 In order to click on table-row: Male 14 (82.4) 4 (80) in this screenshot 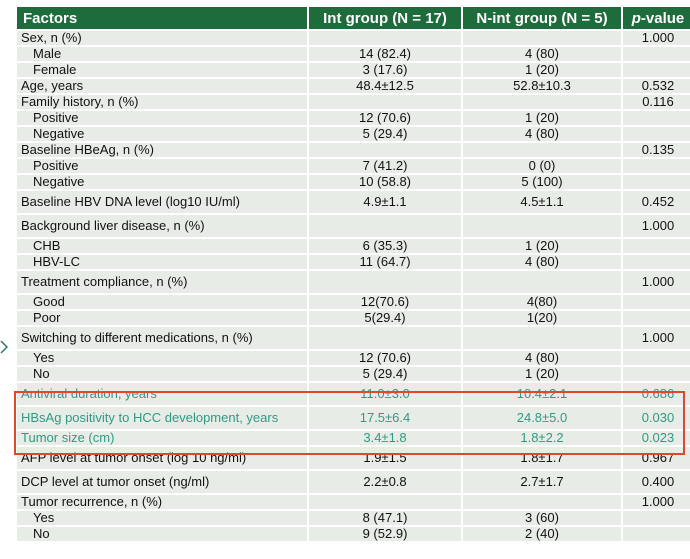, I will do `click(353, 54)`.